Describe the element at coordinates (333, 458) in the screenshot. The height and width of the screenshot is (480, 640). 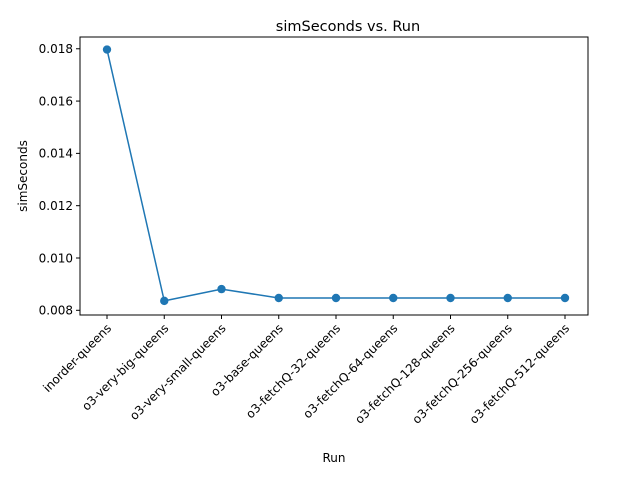
I see `x-axis-label: Run` at that location.